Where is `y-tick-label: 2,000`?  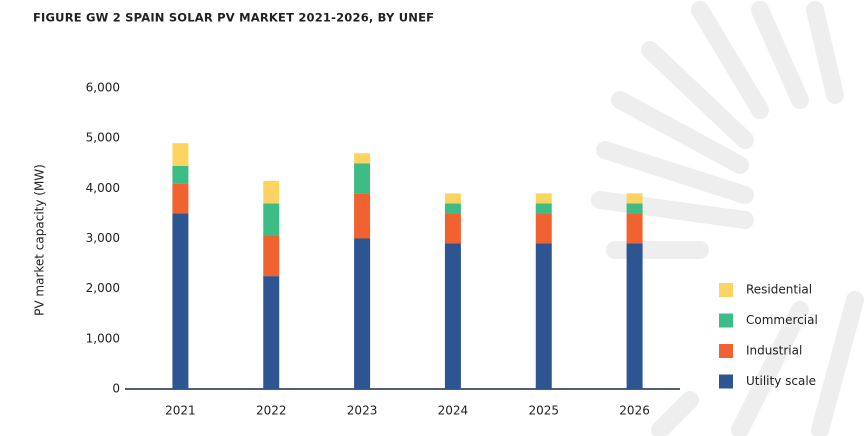 y-tick-label: 2,000 is located at coordinates (103, 288).